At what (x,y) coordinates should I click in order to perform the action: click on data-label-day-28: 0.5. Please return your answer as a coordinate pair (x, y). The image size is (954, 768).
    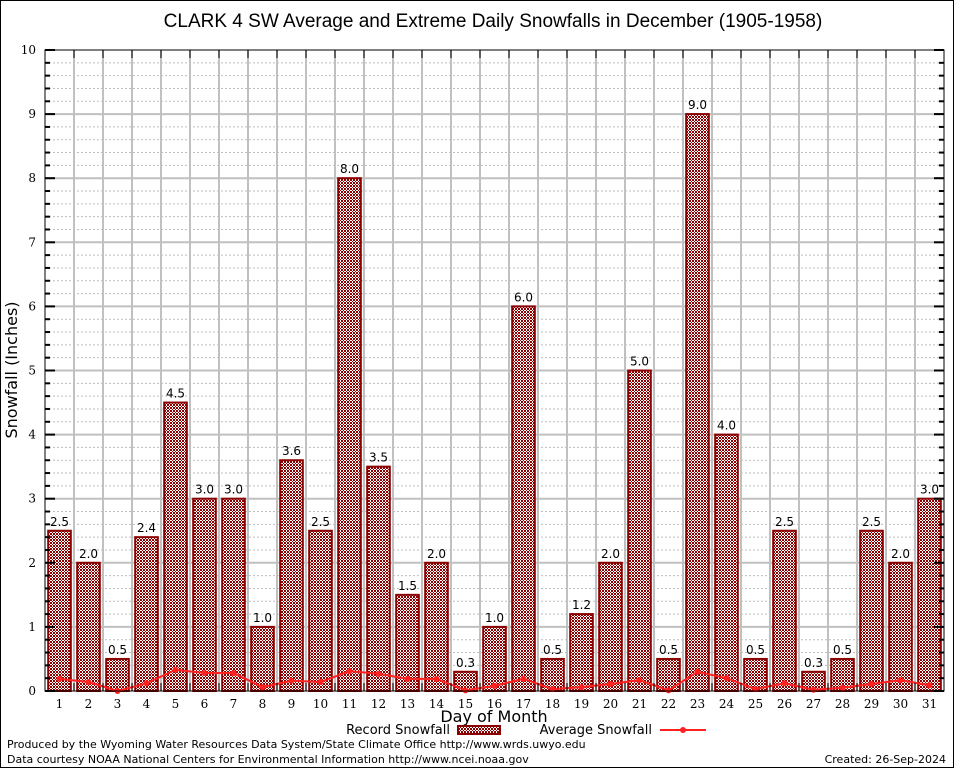
    Looking at the image, I should click on (842, 650).